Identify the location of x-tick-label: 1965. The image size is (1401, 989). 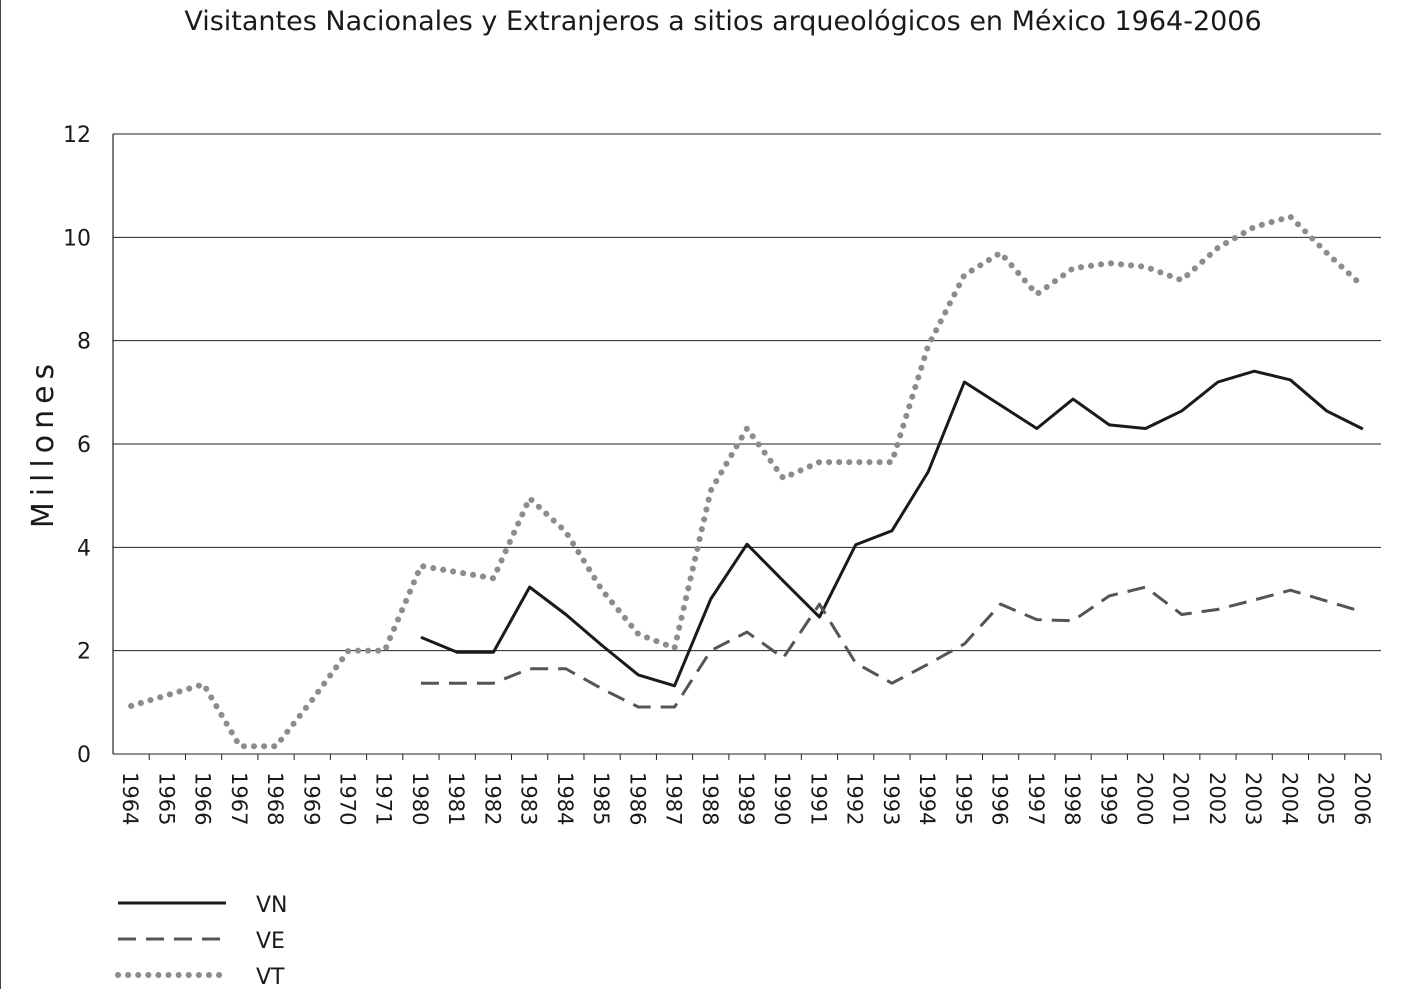
(166, 798).